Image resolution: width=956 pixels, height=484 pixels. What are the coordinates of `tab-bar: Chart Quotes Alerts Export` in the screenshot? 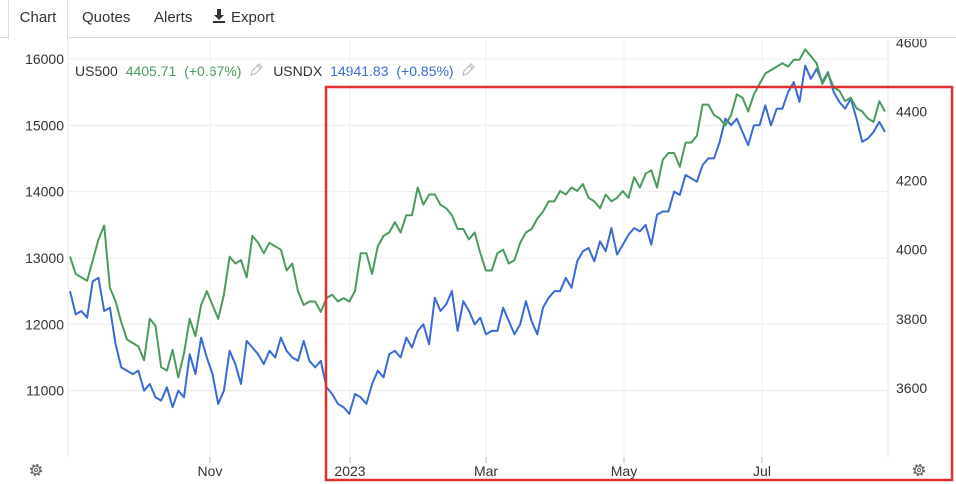 It's located at (478, 19).